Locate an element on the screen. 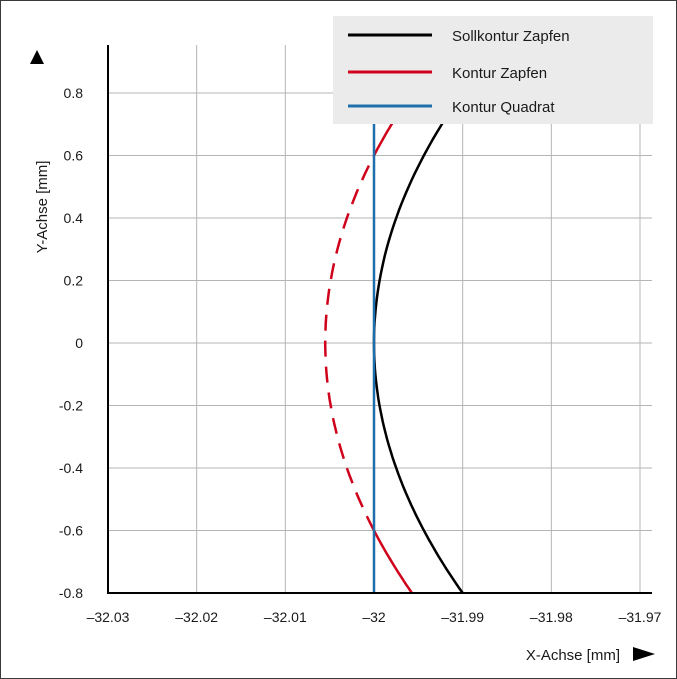  x-tick-label: –32 is located at coordinates (374, 617).